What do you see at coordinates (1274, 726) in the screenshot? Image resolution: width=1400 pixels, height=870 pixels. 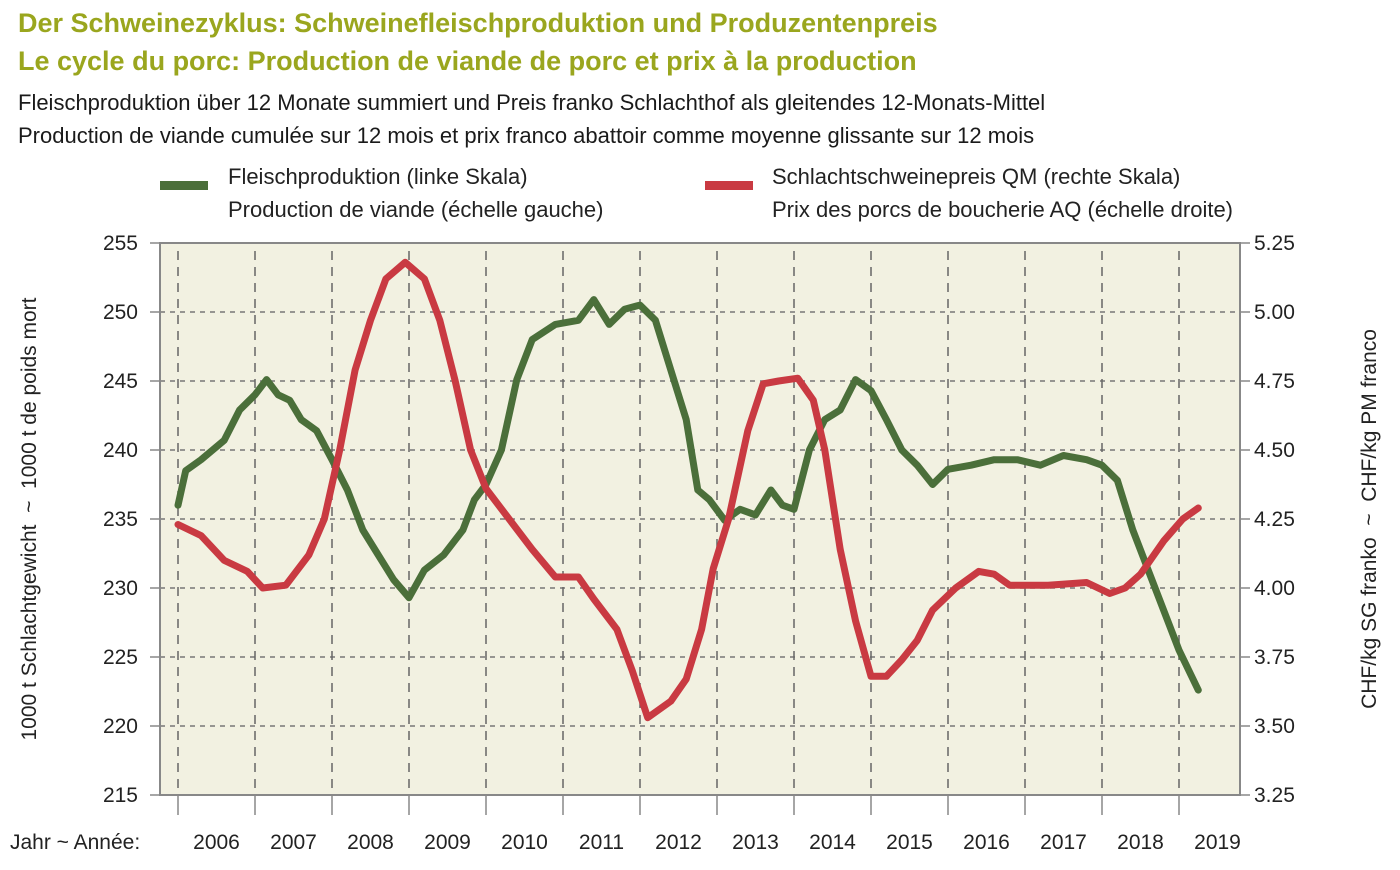 I see `y-right-tick-label: 3.50` at bounding box center [1274, 726].